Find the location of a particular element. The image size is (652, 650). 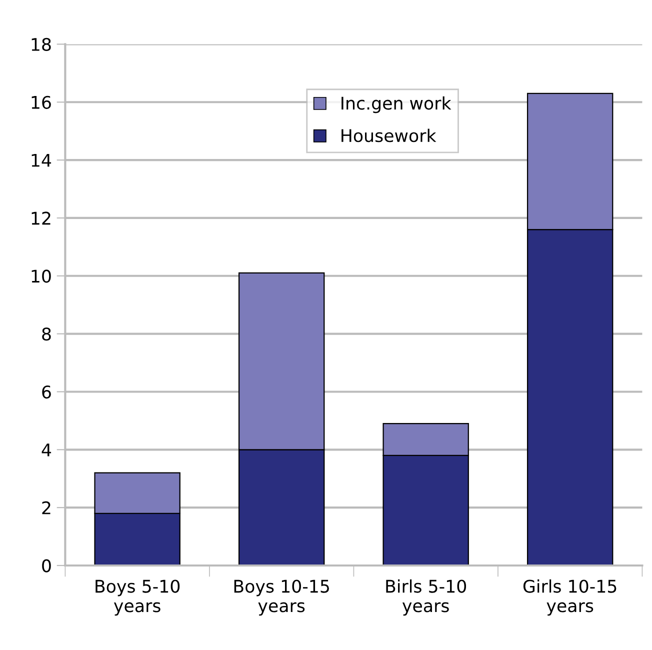

y-tick-label: 6 is located at coordinates (46, 392).